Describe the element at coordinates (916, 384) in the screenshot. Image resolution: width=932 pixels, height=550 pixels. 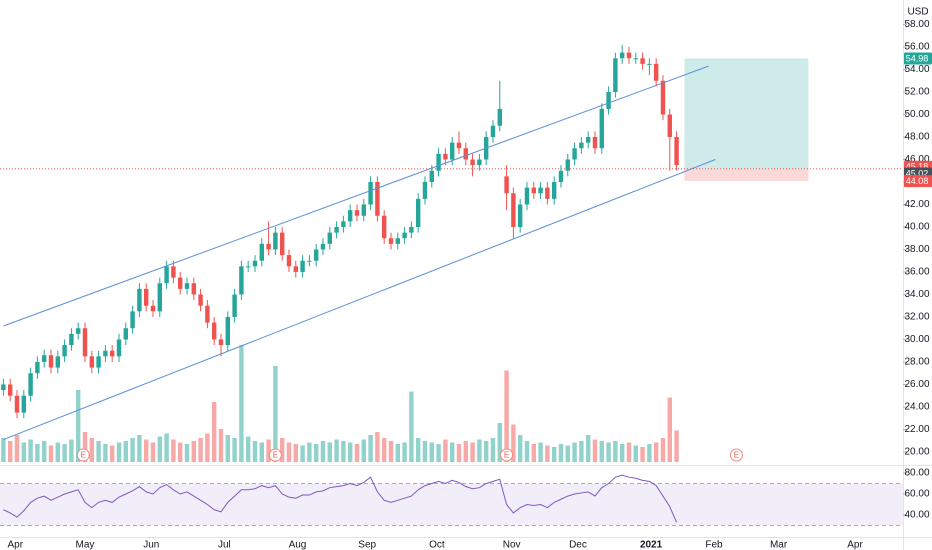
I see `y-tick-label: 26.00` at that location.